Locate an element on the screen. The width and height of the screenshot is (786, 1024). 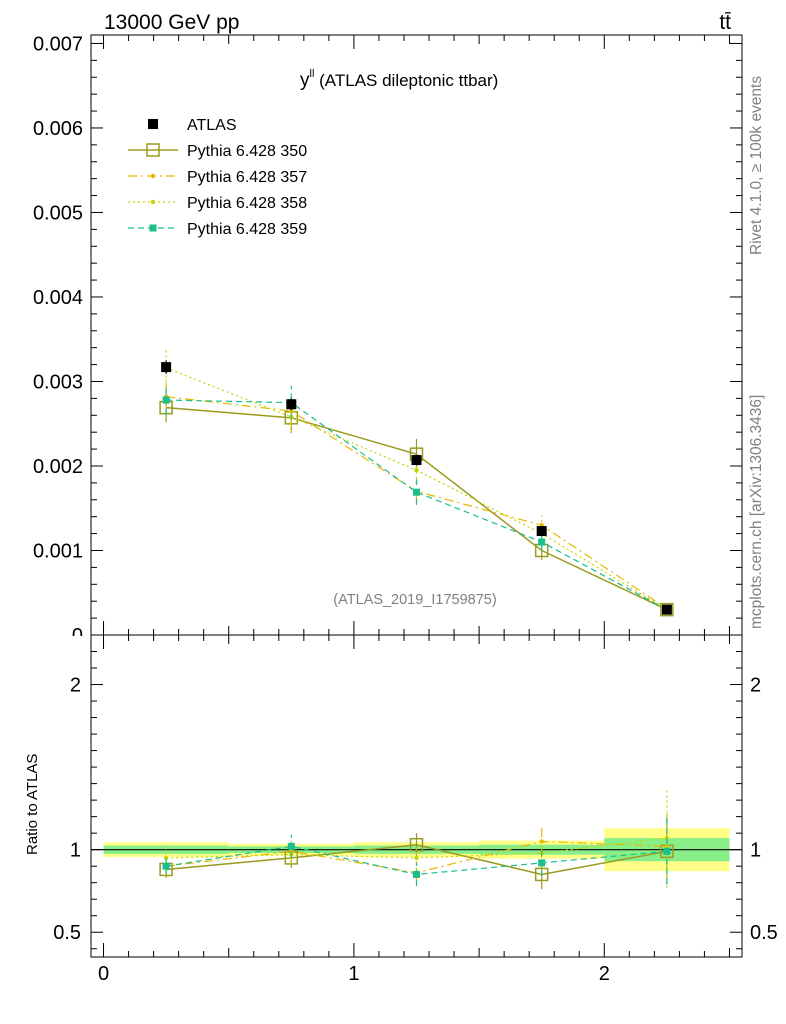
ratio-point-p357 is located at coordinates (291, 851).